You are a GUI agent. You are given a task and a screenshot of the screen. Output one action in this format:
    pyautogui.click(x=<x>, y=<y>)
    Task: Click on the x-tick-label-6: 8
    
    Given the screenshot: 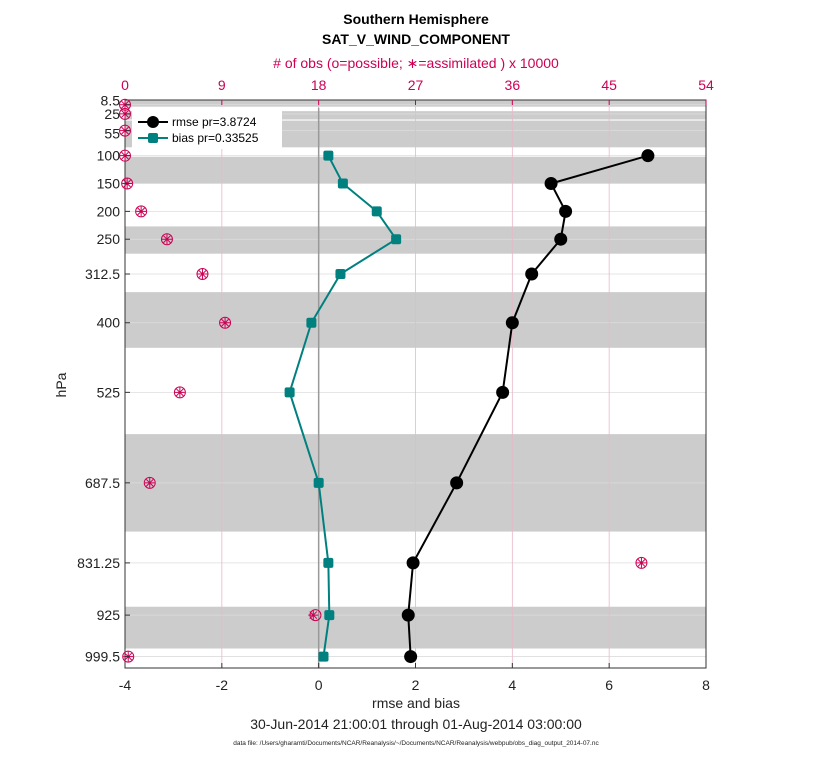 What is the action you would take?
    pyautogui.click(x=706, y=685)
    